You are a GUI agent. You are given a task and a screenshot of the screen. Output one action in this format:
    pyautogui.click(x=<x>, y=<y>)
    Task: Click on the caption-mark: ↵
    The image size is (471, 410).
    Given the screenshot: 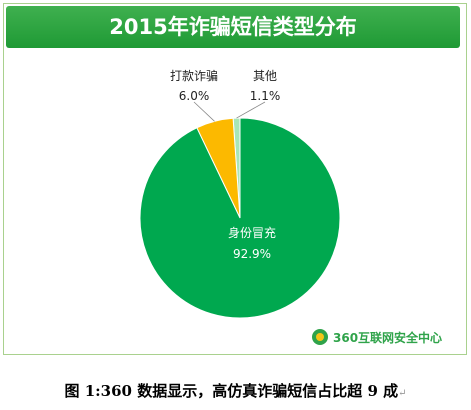 What is the action you would take?
    pyautogui.click(x=402, y=393)
    